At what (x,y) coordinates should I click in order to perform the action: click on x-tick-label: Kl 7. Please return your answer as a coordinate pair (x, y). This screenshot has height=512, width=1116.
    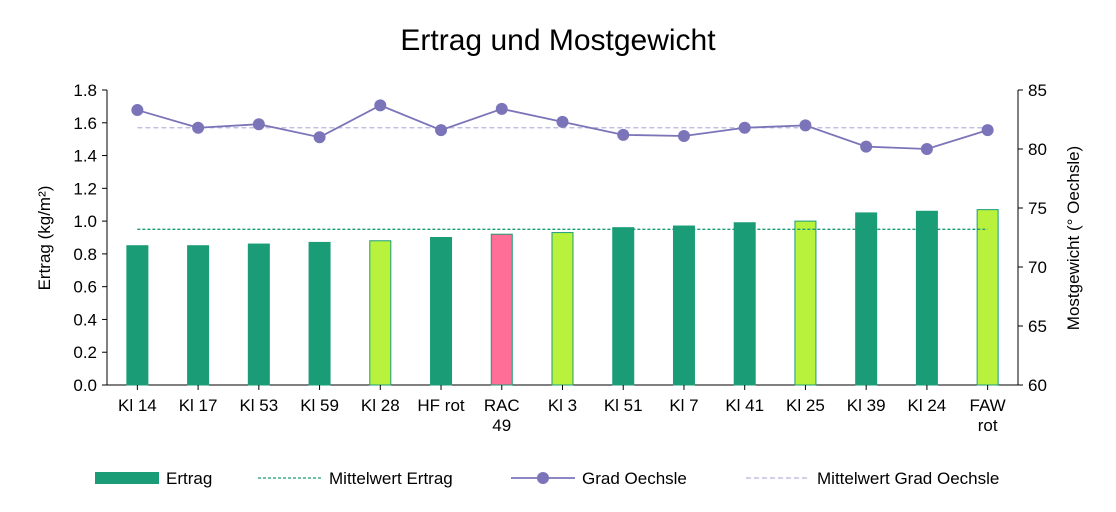
    Looking at the image, I should click on (683, 405).